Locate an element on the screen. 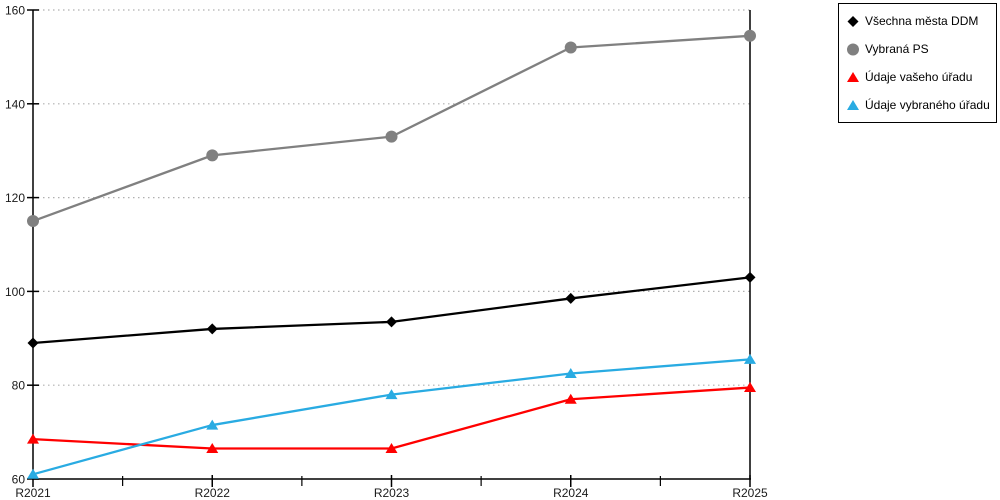 This screenshot has width=1000, height=500. x-tick-label: R2021 is located at coordinates (33, 493).